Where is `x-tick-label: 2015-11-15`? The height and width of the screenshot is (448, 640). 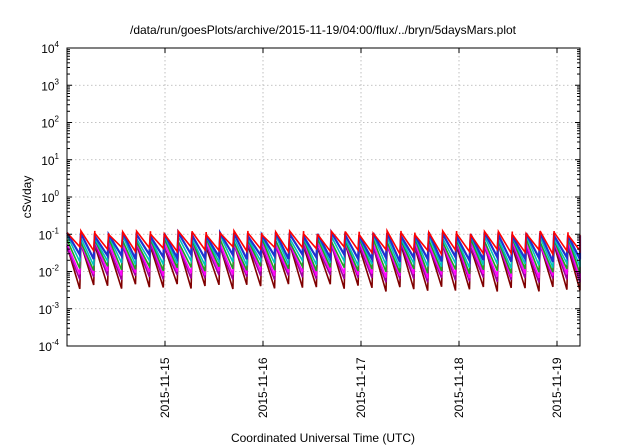
x-tick-label: 2015-11-15 is located at coordinates (165, 387).